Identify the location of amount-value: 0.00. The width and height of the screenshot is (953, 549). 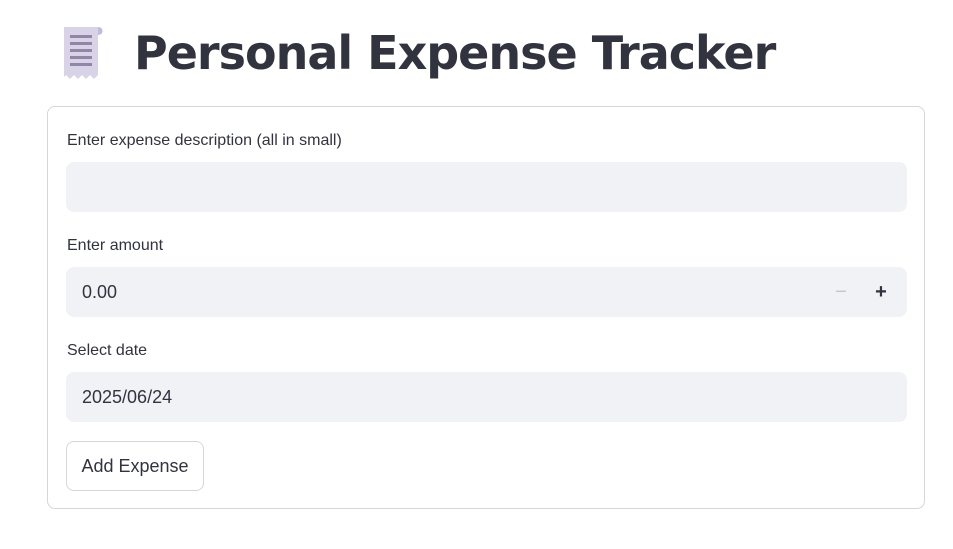
(100, 291).